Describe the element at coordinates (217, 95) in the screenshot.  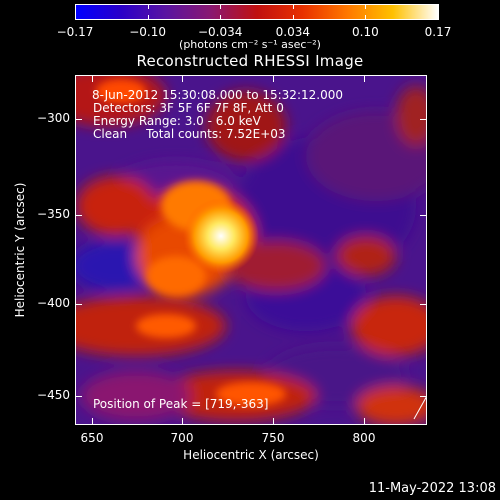
I see `time-range-text: 8-Jun-2012 15:30:08.000 to 15:32:12.000` at that location.